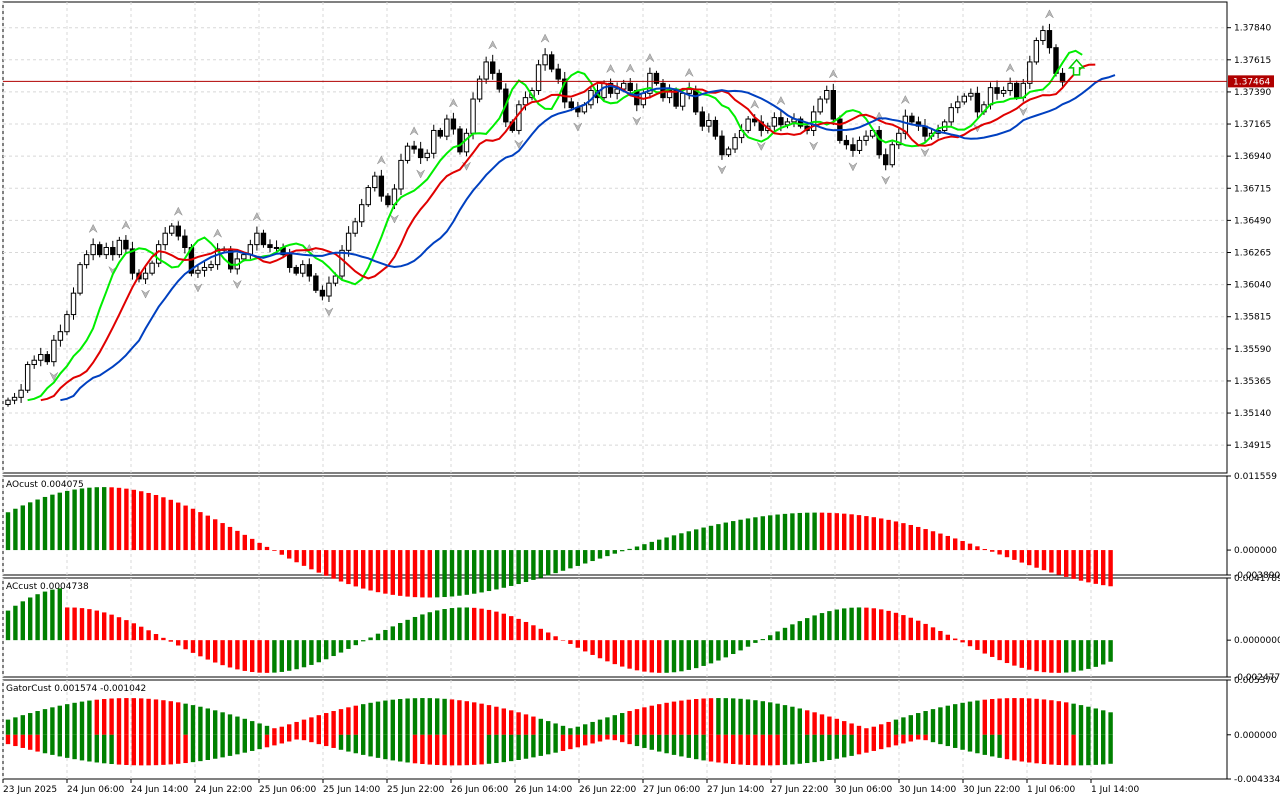 This screenshot has width=1280, height=800. I want to click on time-axis-label: 30 Jun 06:00, so click(863, 790).